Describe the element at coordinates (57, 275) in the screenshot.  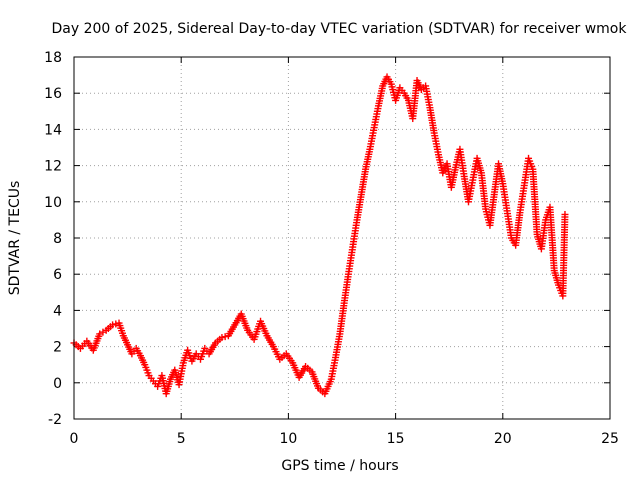
I see `y-tick-label: 6` at that location.